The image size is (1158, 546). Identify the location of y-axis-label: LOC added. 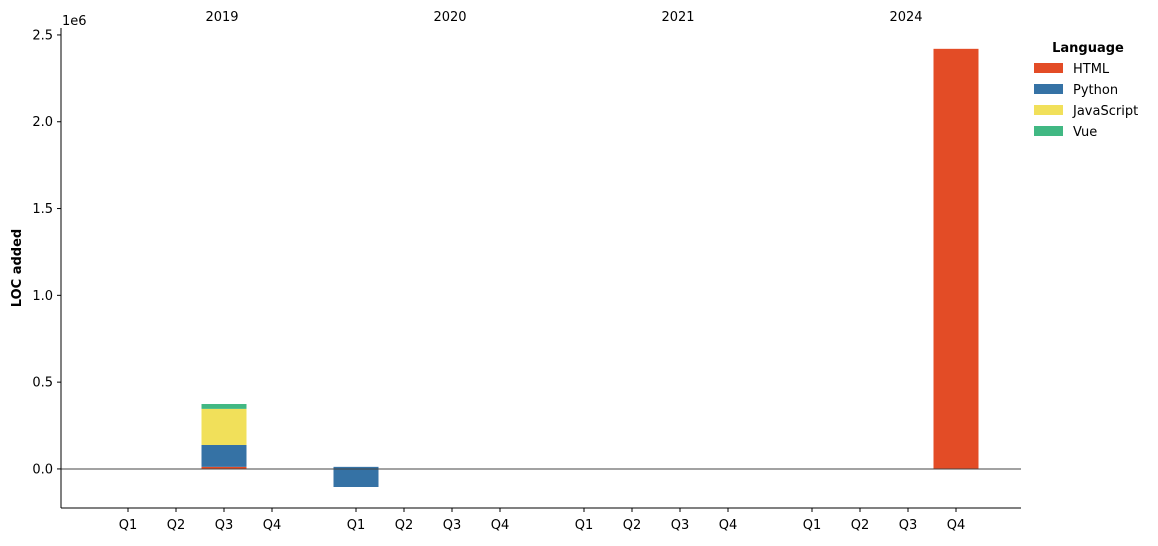
(17, 268).